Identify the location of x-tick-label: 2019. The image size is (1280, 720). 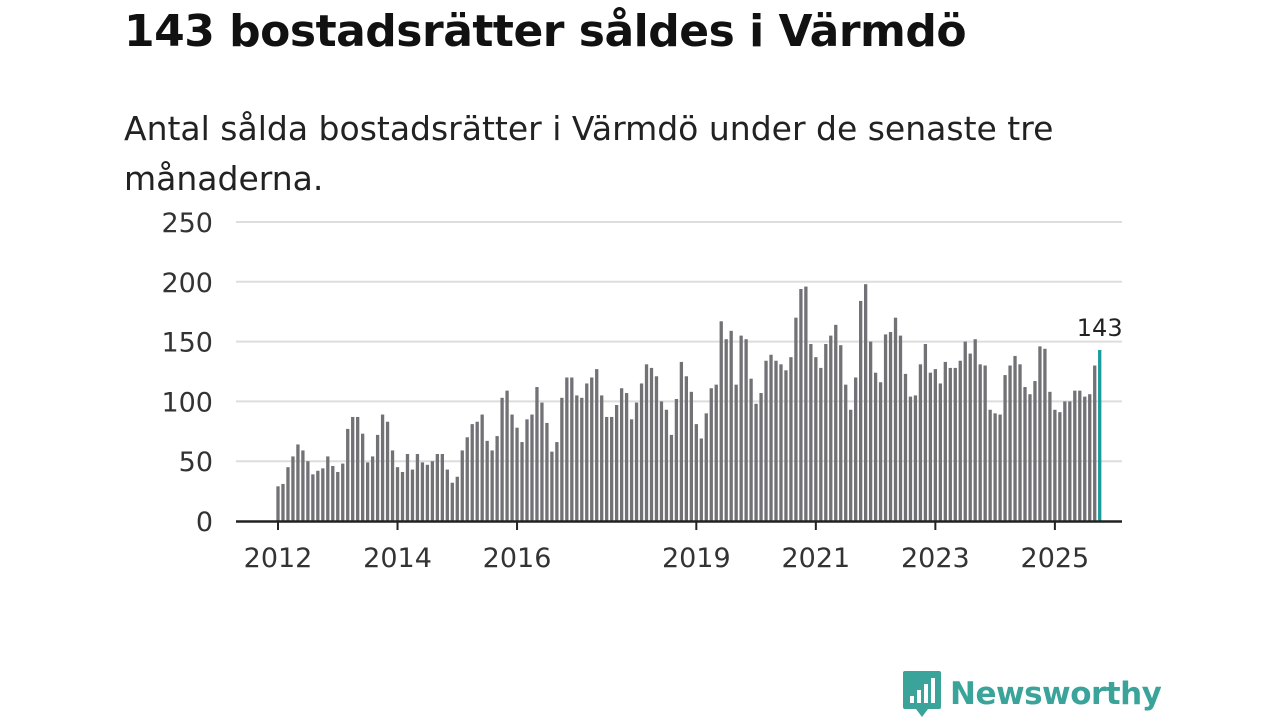
(696, 558).